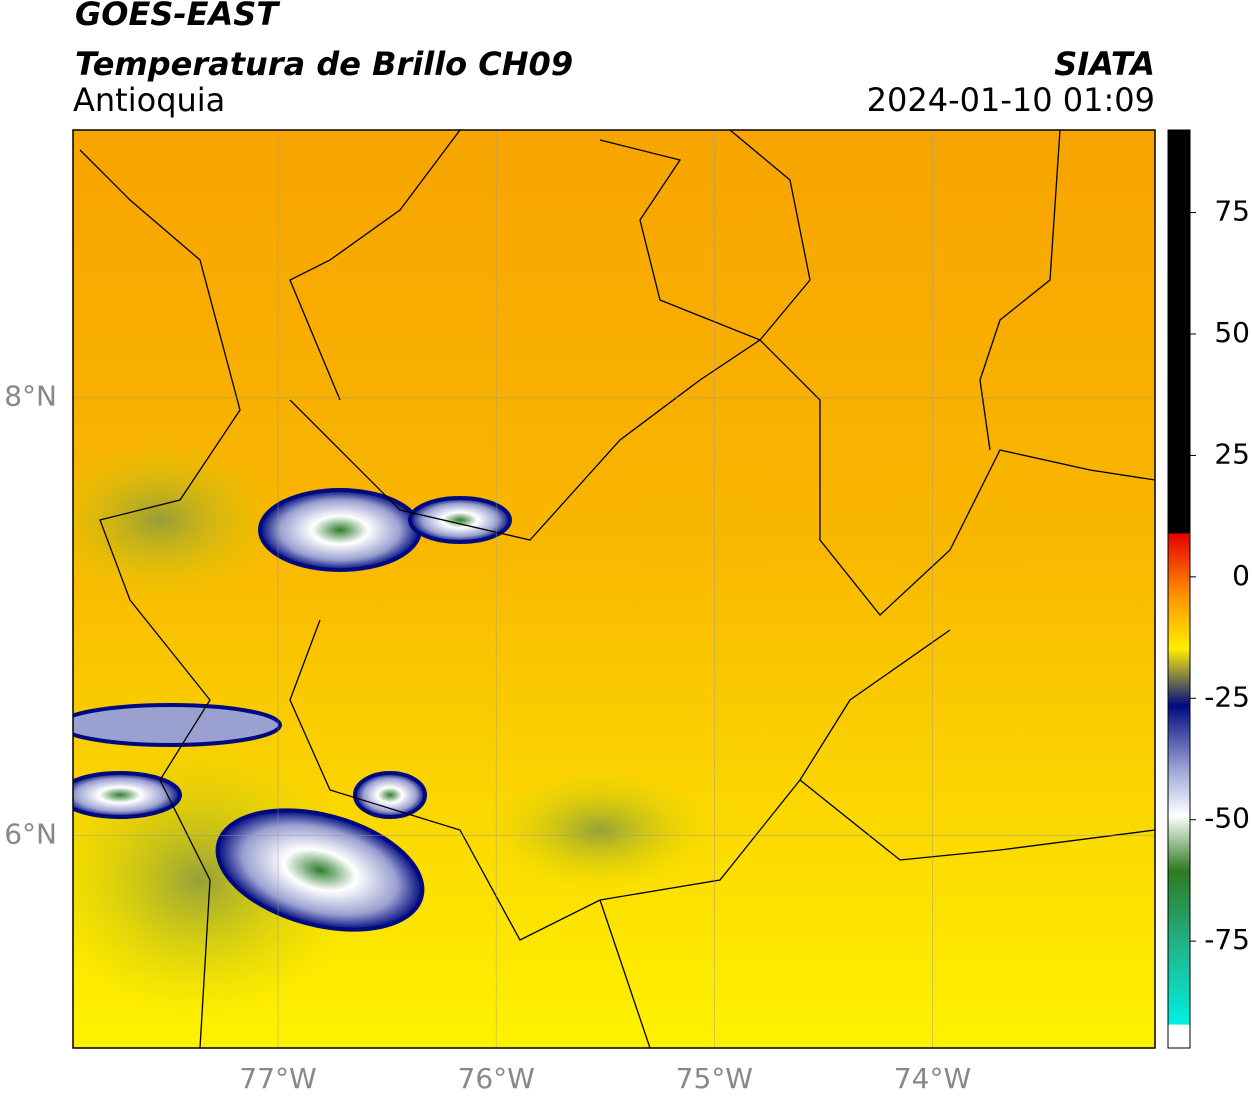 This screenshot has height=1103, width=1252. I want to click on colorbar-axis: 75 50 25 0 -25 -50 -75, so click(1220, 575).